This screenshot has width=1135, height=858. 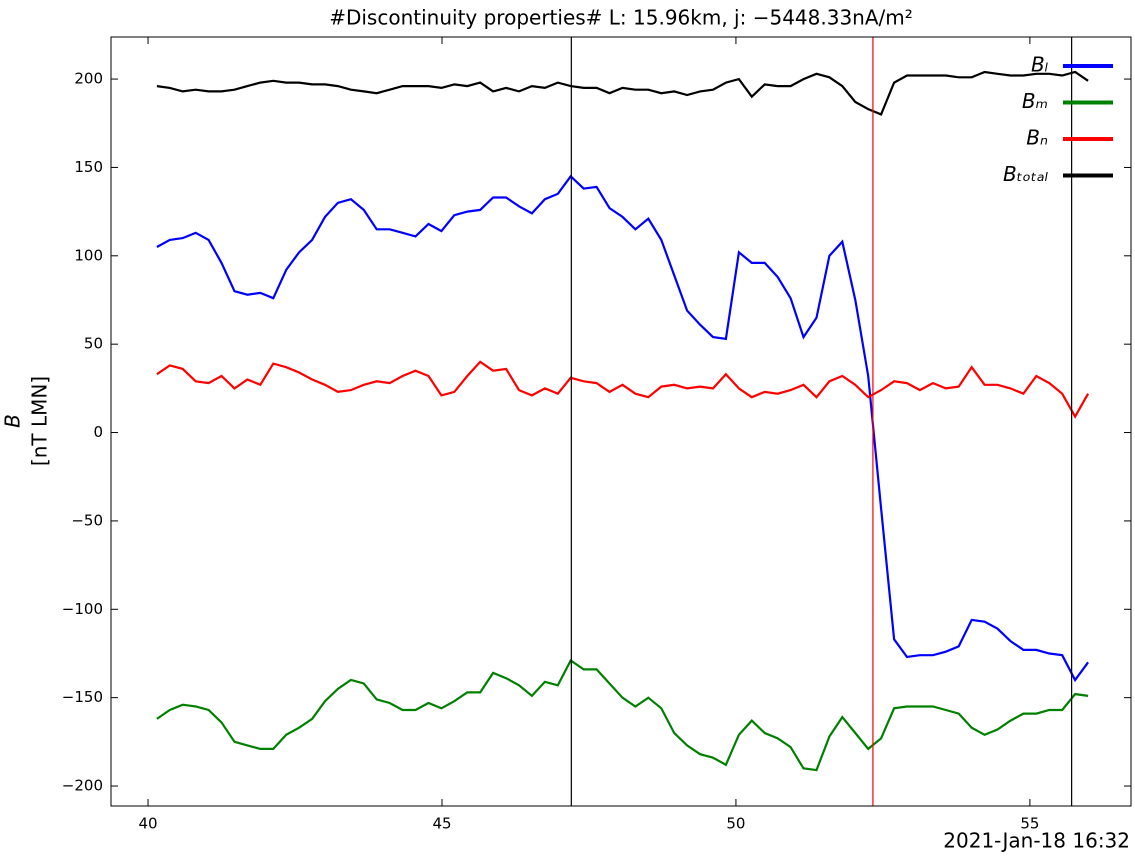 What do you see at coordinates (87, 520) in the screenshot?
I see `y-tick-label: −50` at bounding box center [87, 520].